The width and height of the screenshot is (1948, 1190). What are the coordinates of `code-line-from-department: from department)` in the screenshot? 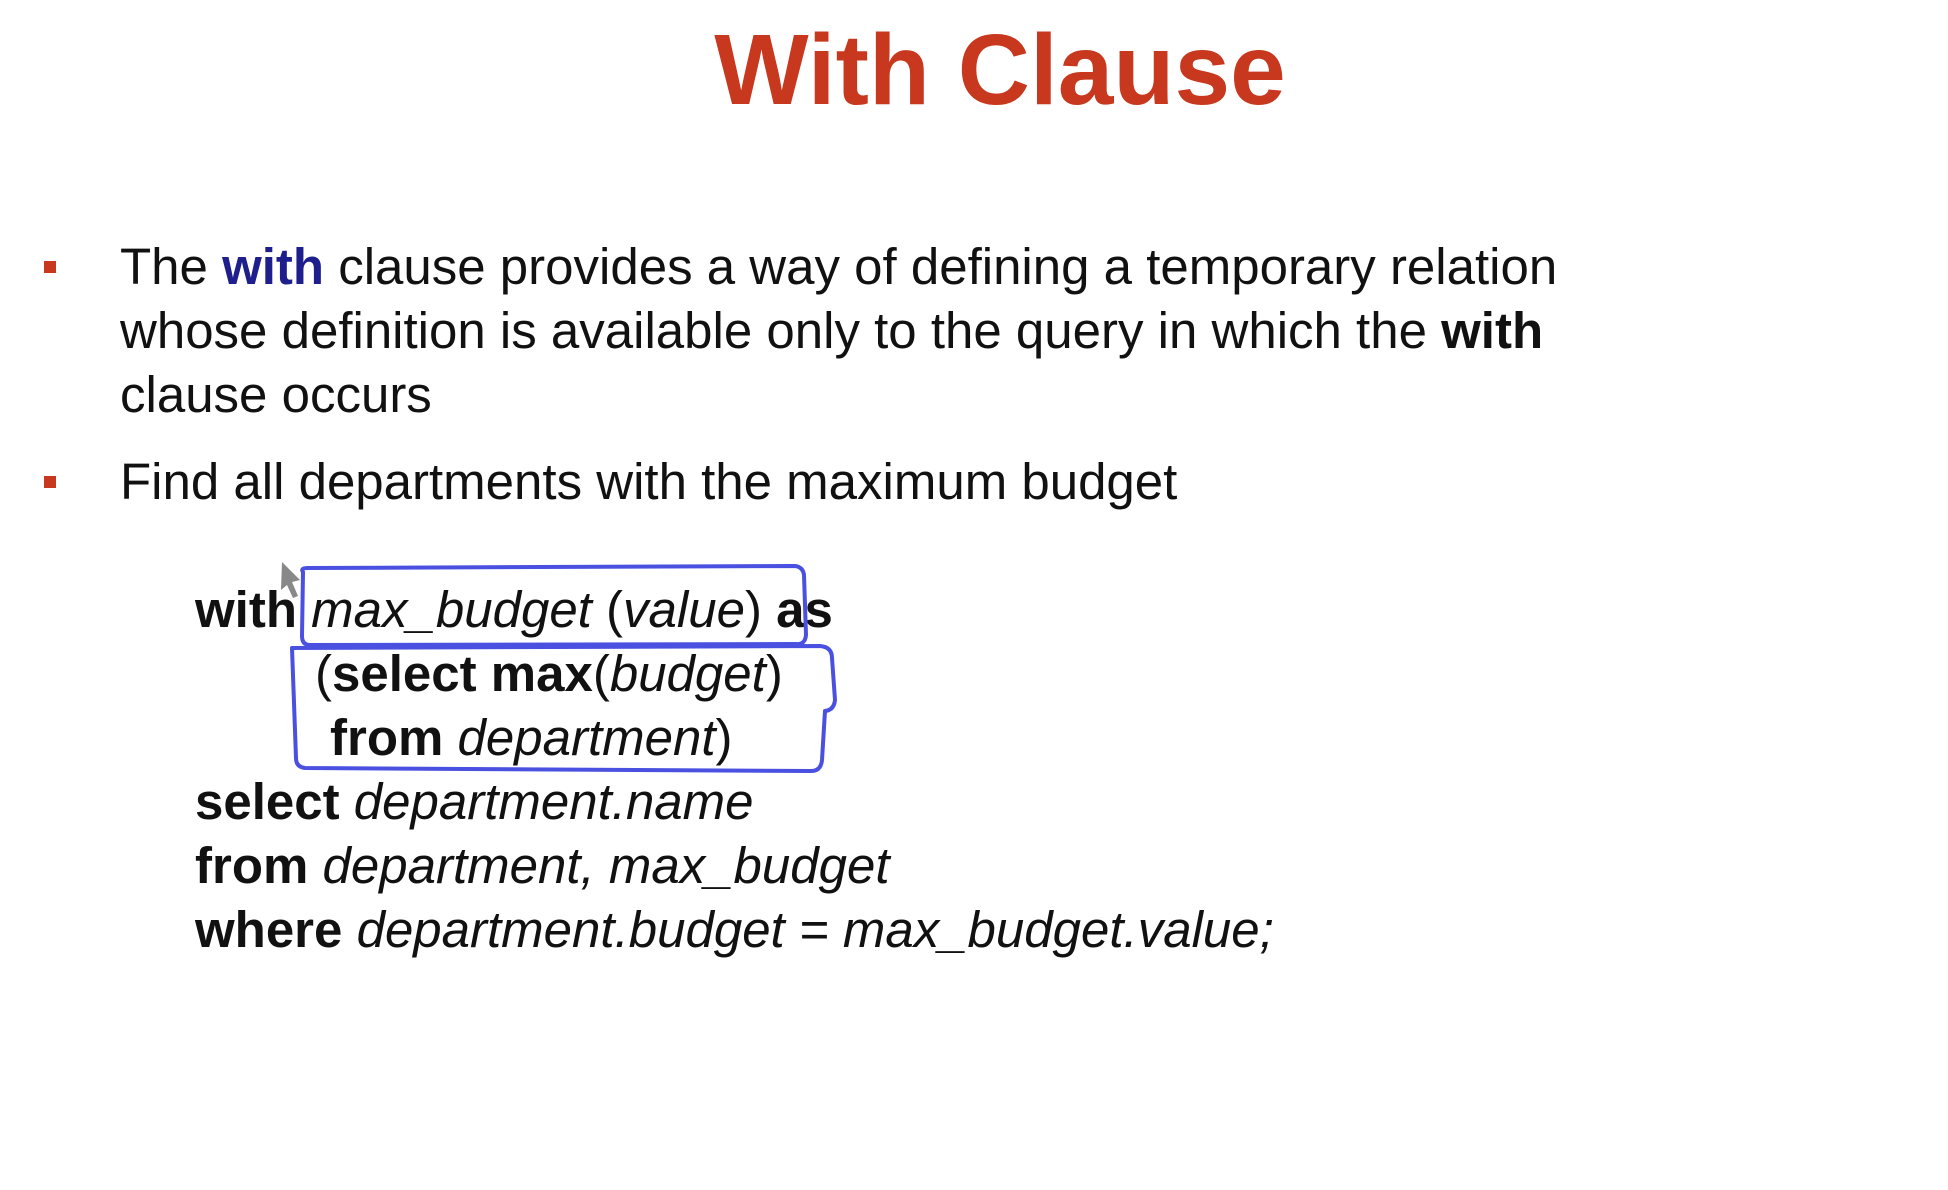 It's located at (734, 738).